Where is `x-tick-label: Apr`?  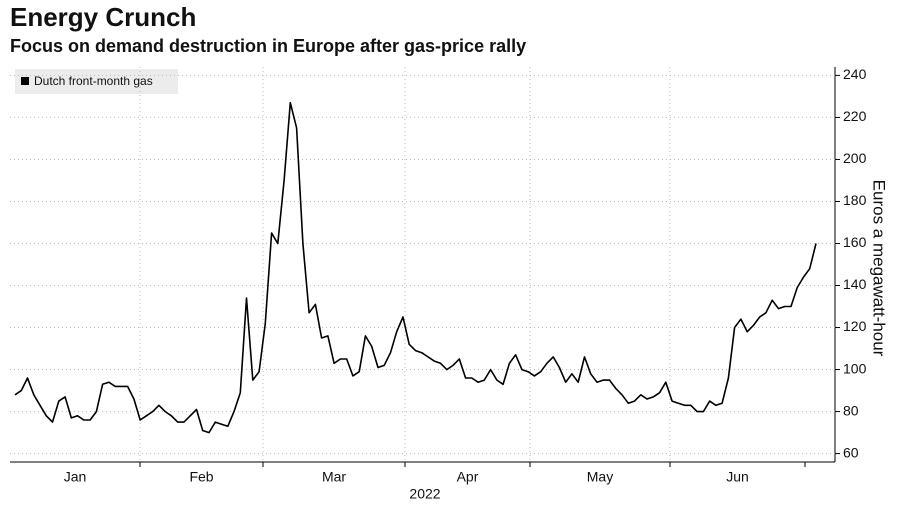
x-tick-label: Apr is located at coordinates (468, 477).